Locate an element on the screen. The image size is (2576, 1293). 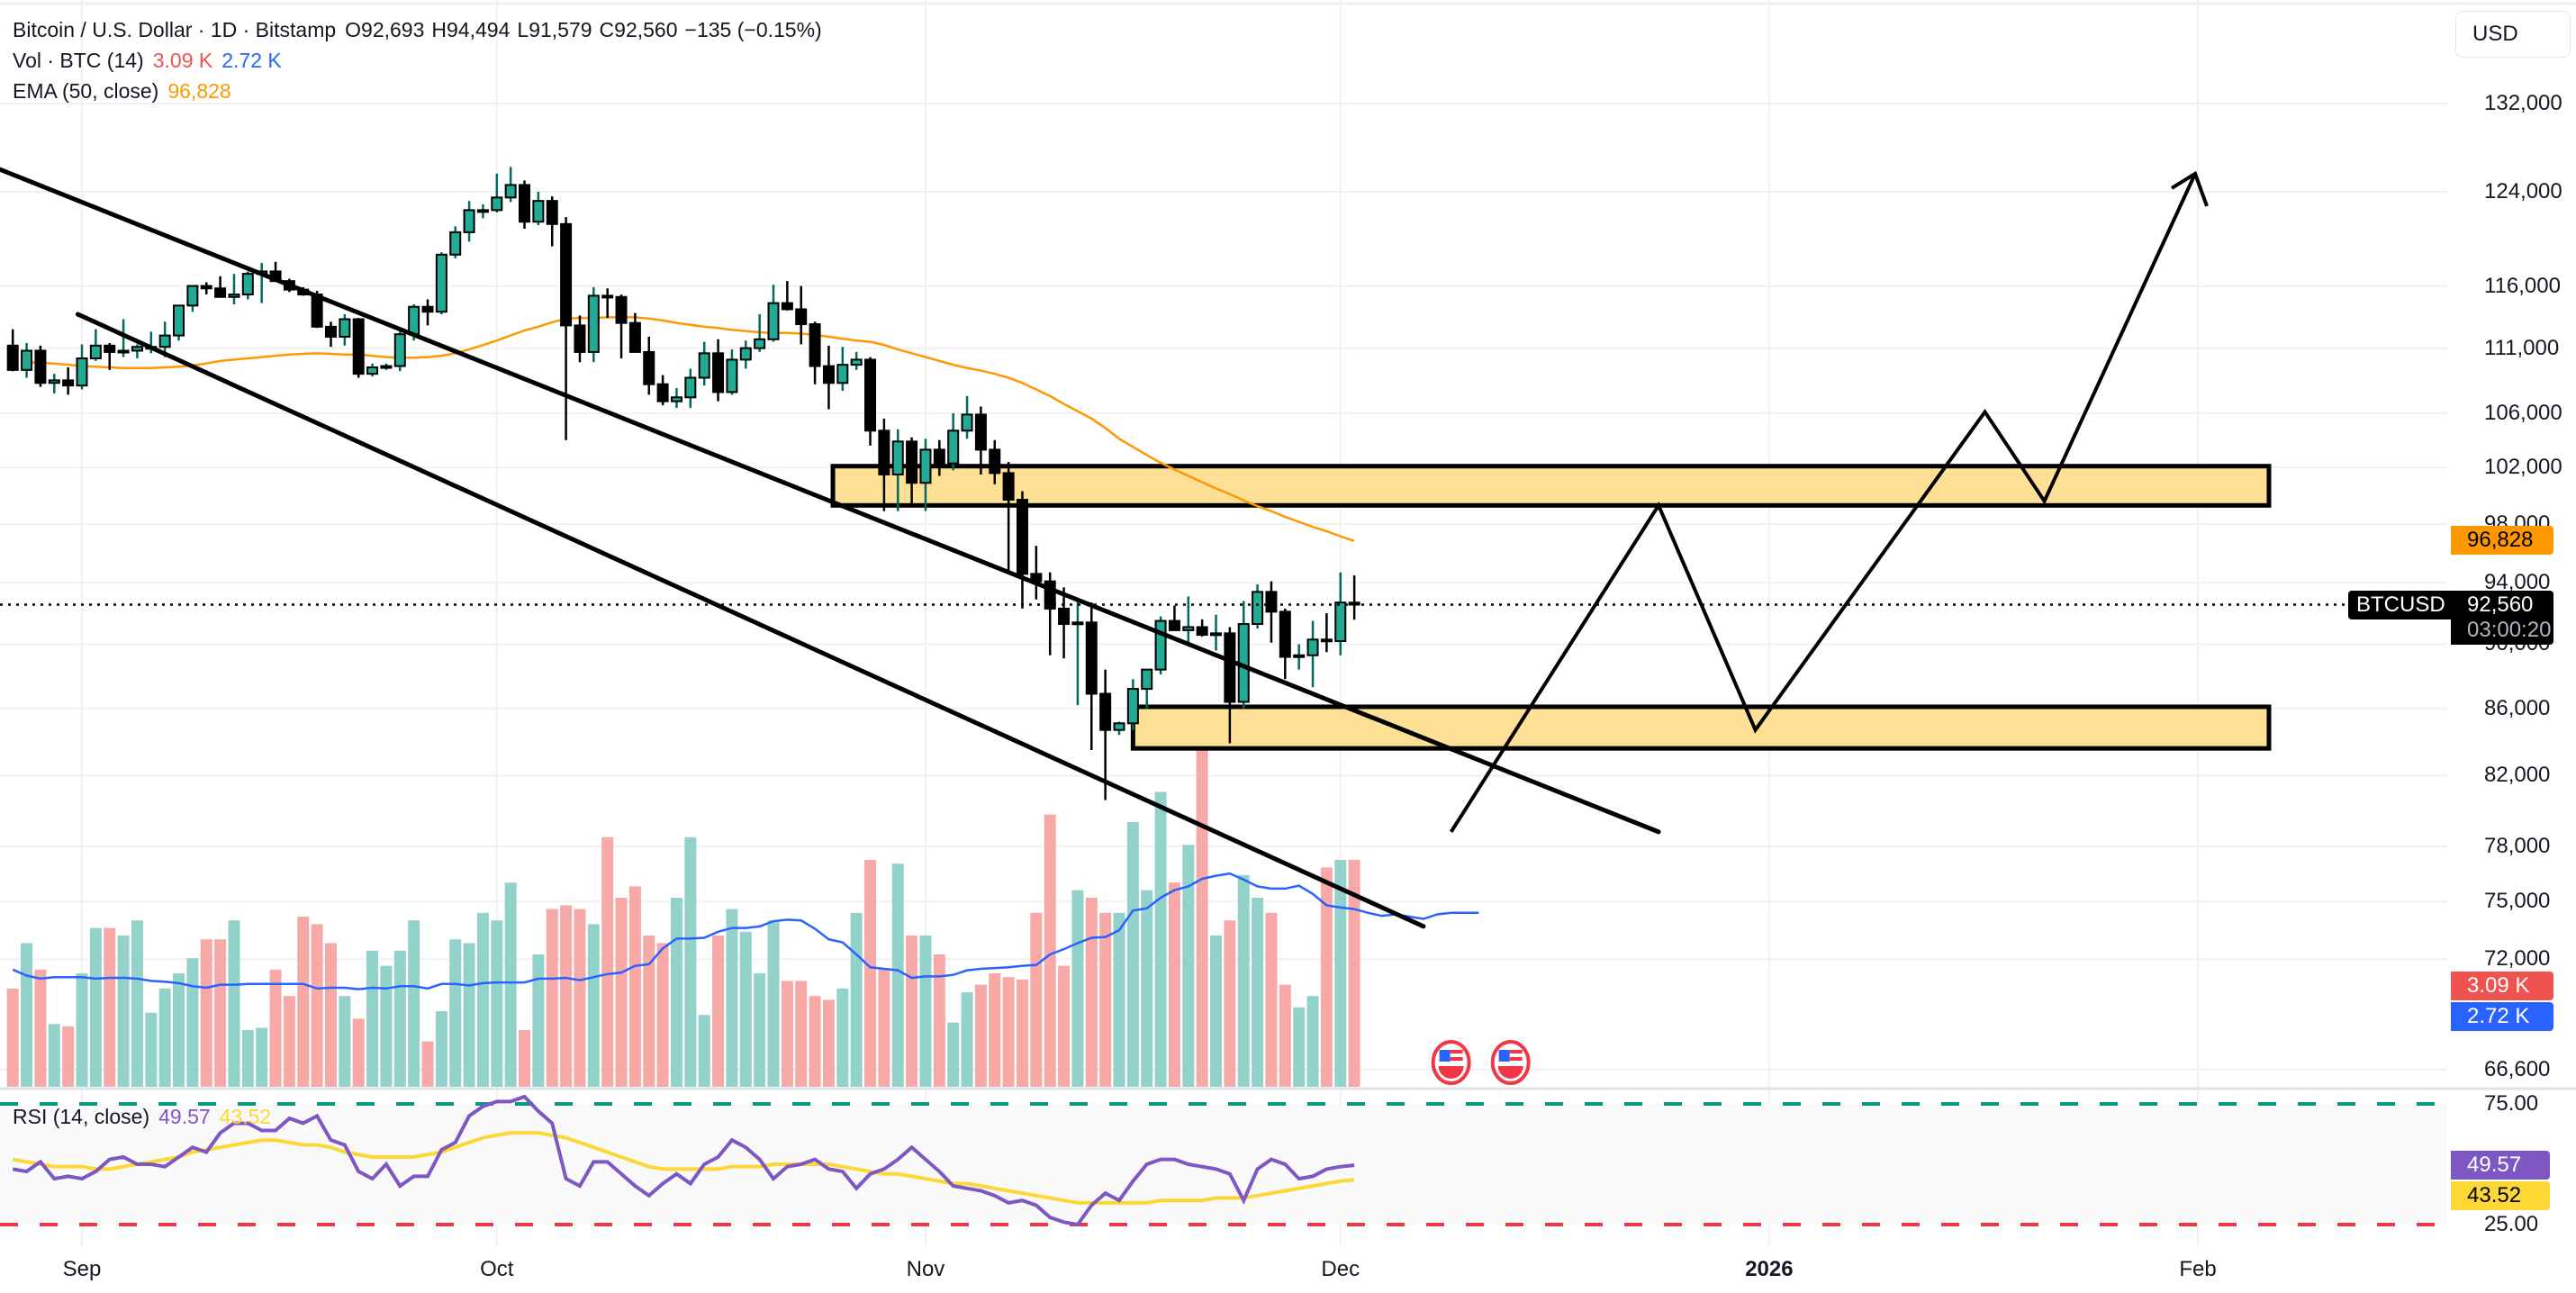
rsi-ma-legend-value: 43.52 is located at coordinates (245, 1116).